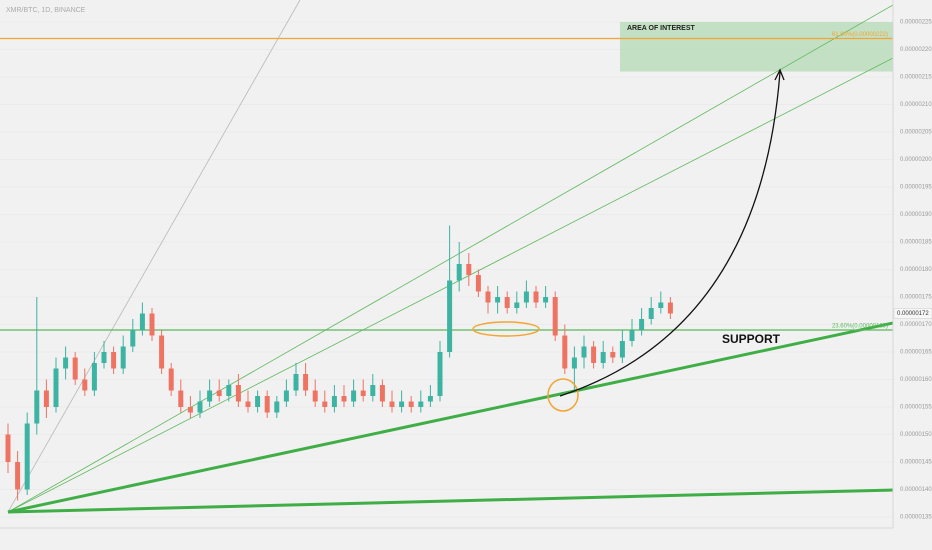  I want to click on level-label: 23.60%(0.00000169), so click(860, 327).